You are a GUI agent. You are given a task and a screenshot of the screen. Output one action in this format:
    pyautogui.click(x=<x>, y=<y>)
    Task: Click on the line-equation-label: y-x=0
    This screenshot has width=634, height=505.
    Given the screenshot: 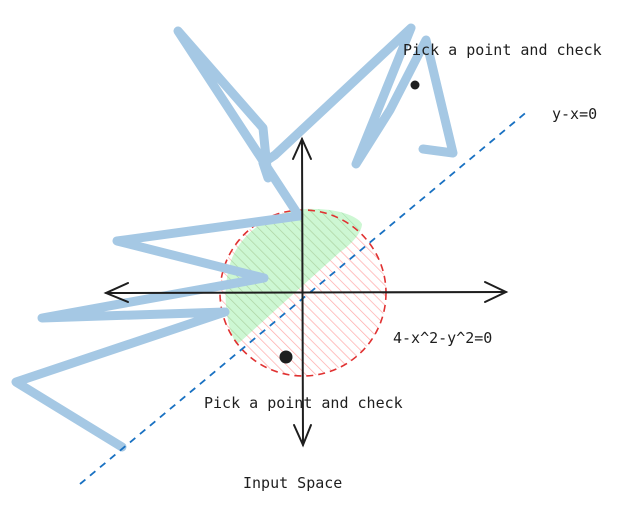 What is the action you would take?
    pyautogui.click(x=575, y=114)
    